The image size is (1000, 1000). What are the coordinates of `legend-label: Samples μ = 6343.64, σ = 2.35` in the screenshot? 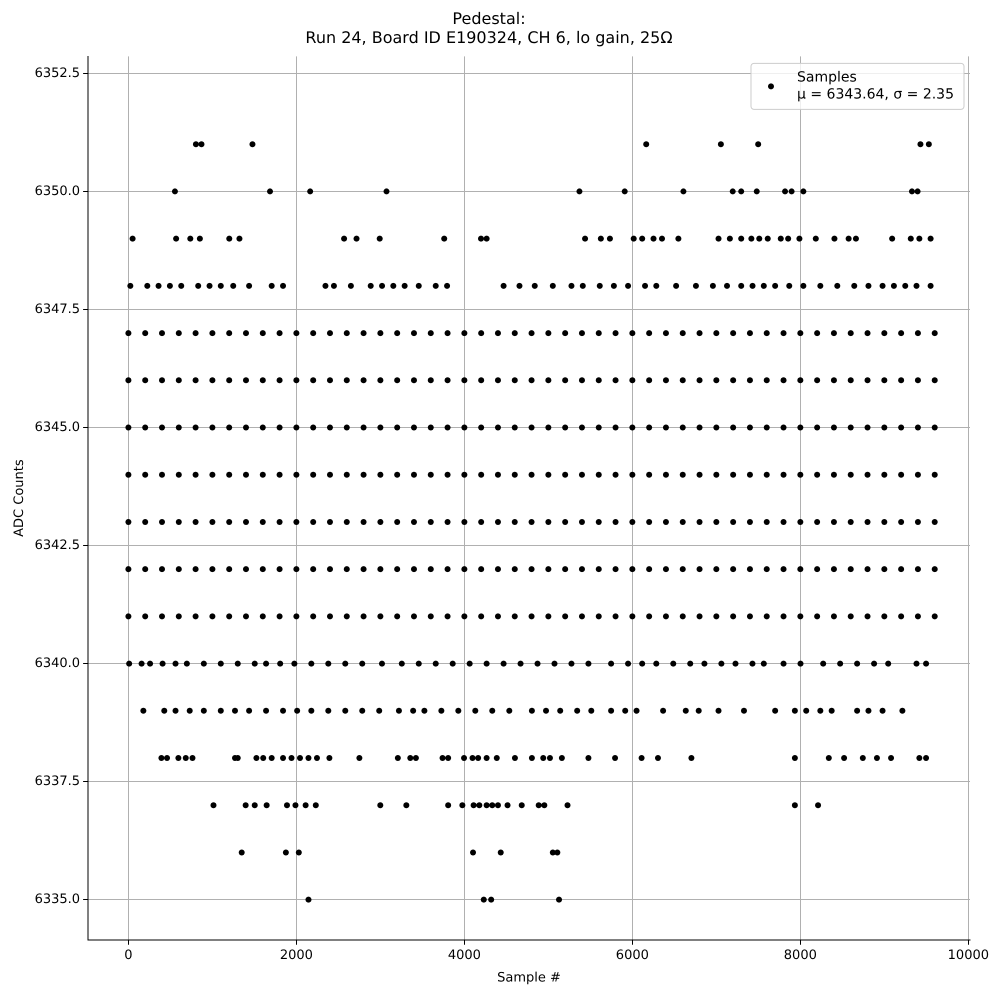 It's located at (875, 86).